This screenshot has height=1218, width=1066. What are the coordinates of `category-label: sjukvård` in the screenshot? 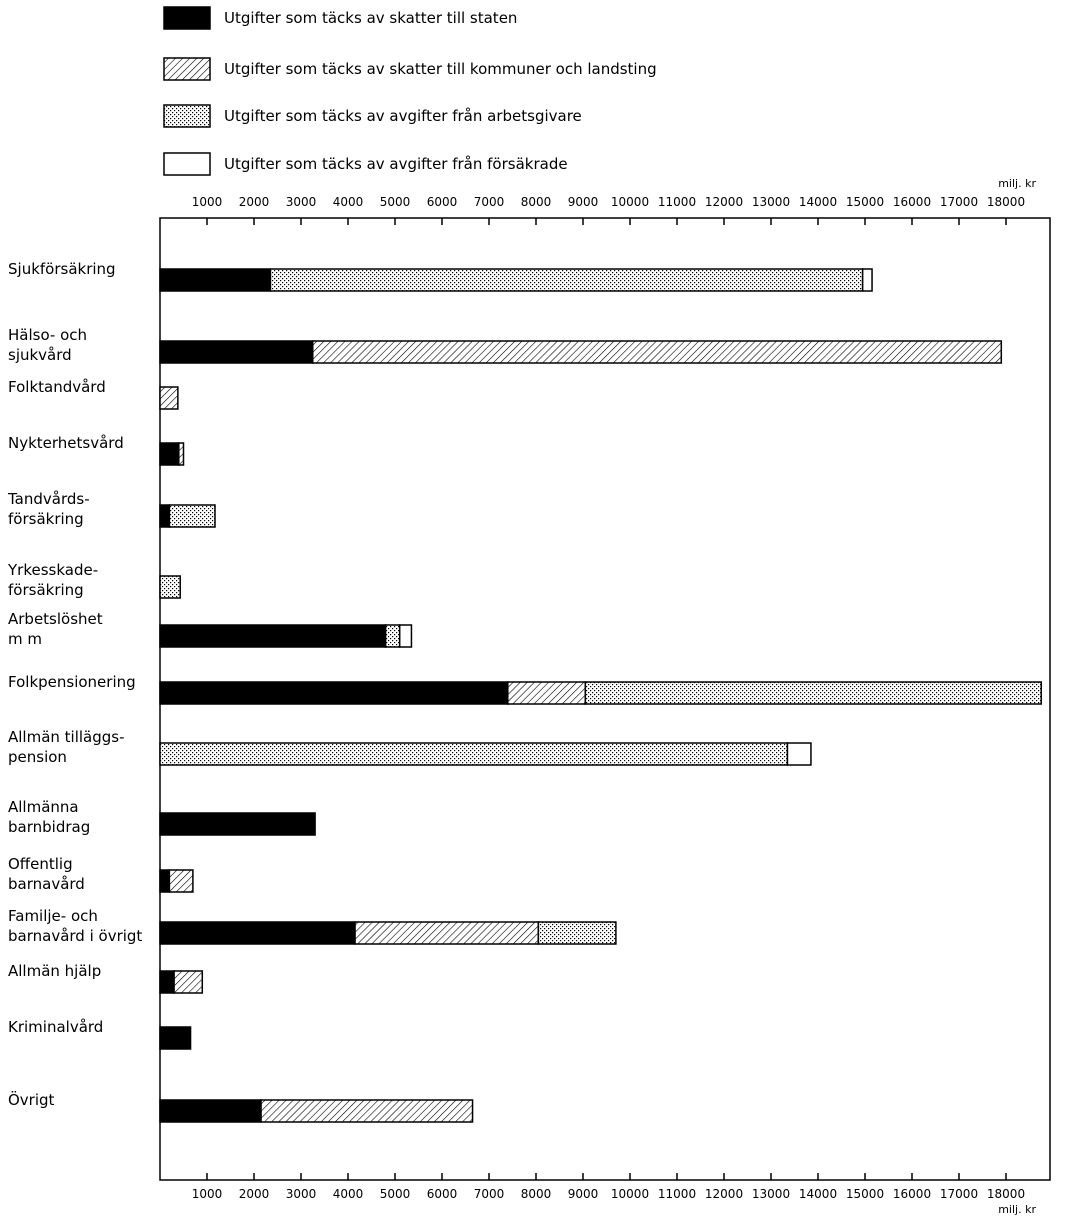 It's located at (40, 355).